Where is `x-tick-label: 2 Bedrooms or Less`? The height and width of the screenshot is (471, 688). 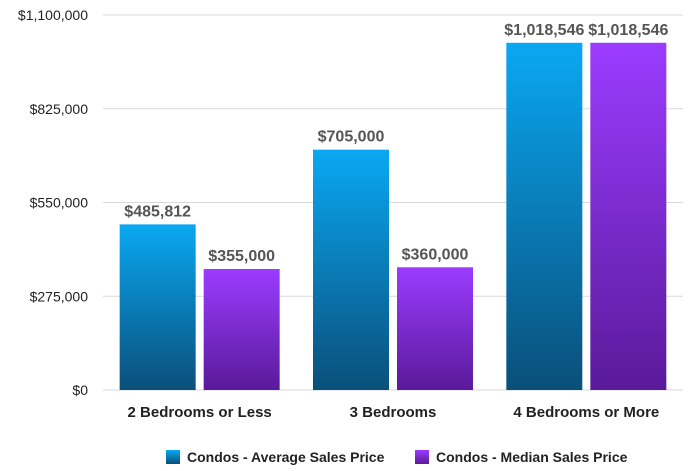 x-tick-label: 2 Bedrooms or Less is located at coordinates (200, 412).